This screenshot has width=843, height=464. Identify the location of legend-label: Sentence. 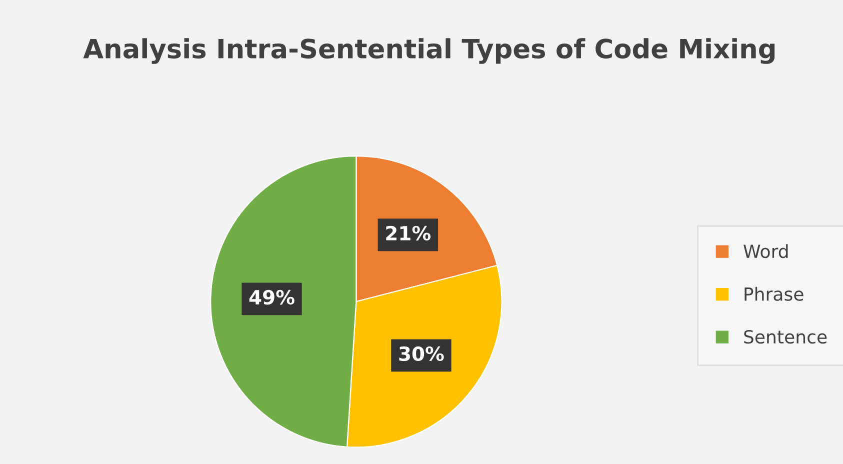
(785, 337).